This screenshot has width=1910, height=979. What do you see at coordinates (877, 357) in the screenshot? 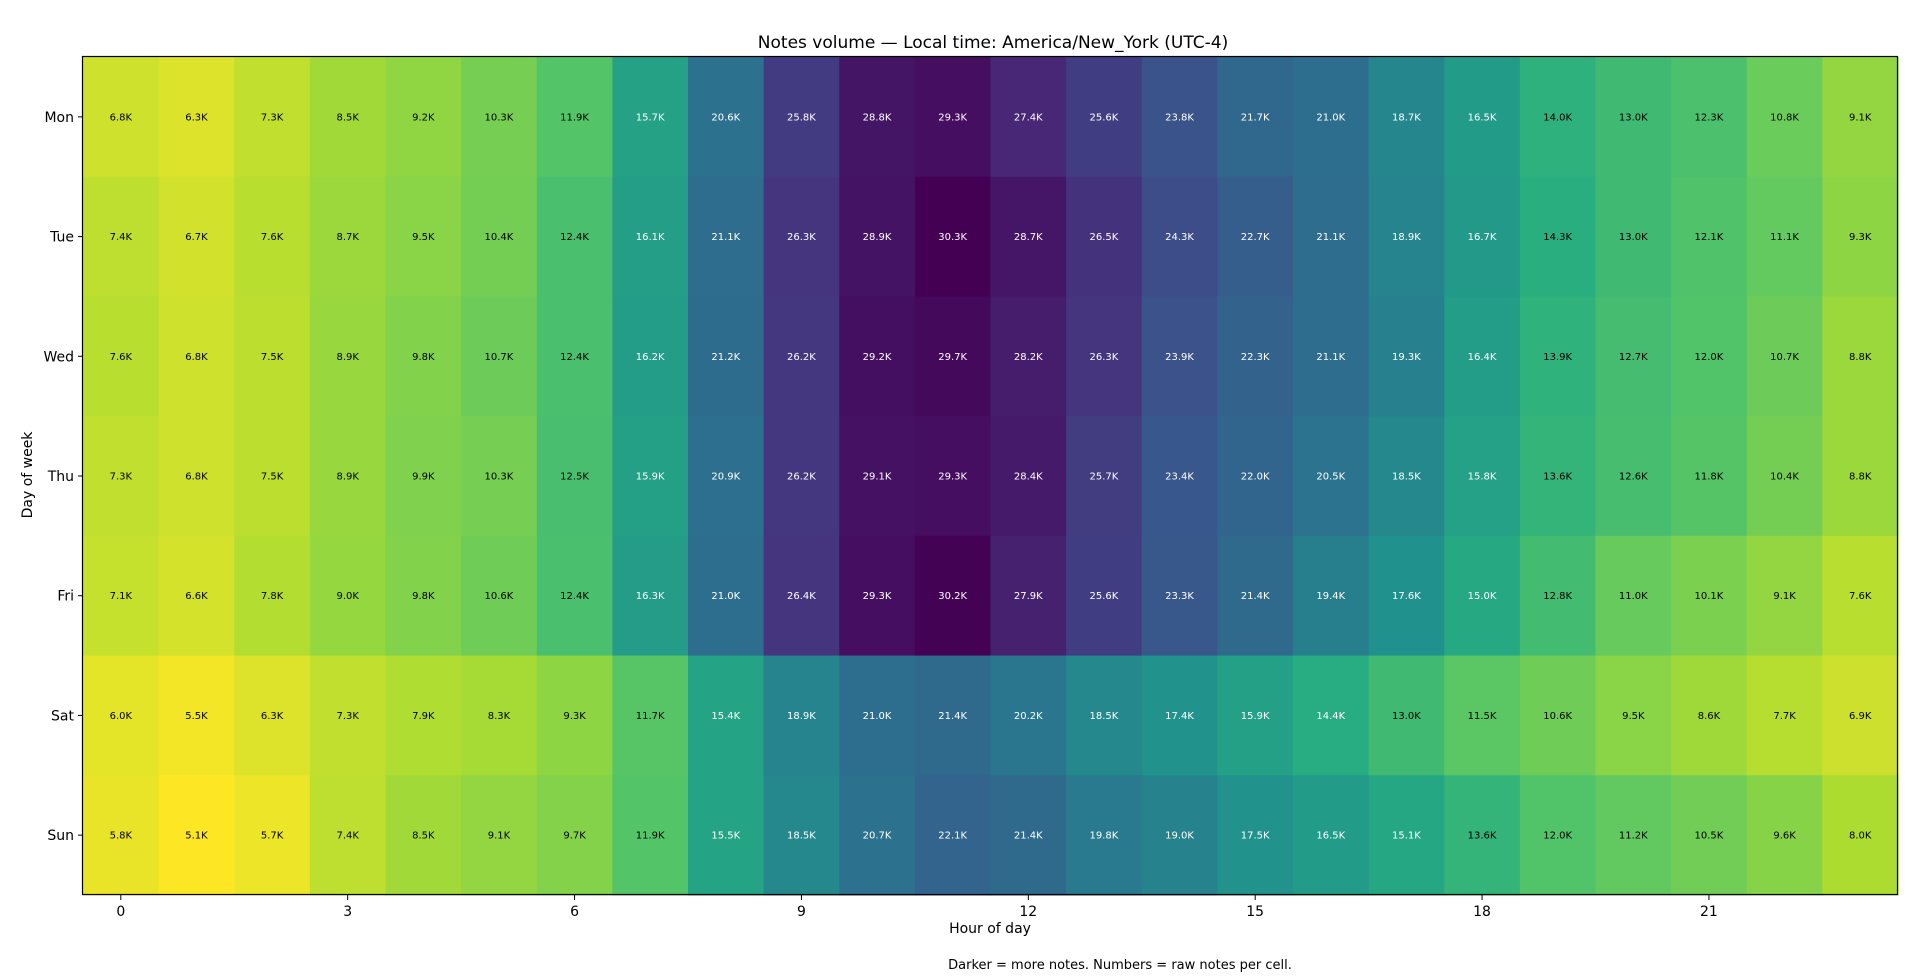
I see `cell-value-label: 29.2K` at bounding box center [877, 357].